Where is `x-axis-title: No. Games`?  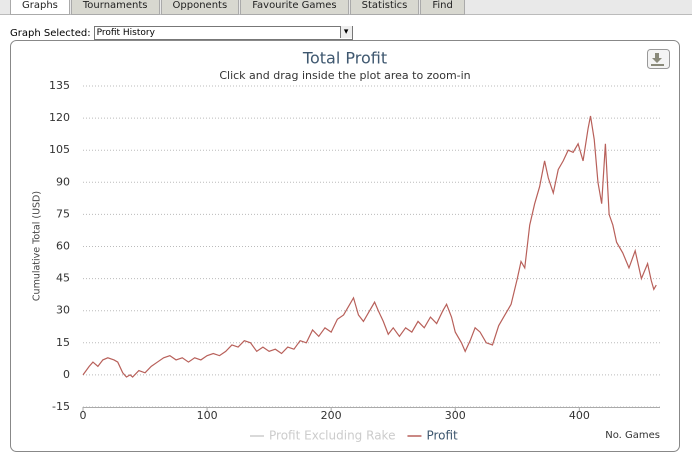
x-axis-title: No. Games is located at coordinates (632, 435).